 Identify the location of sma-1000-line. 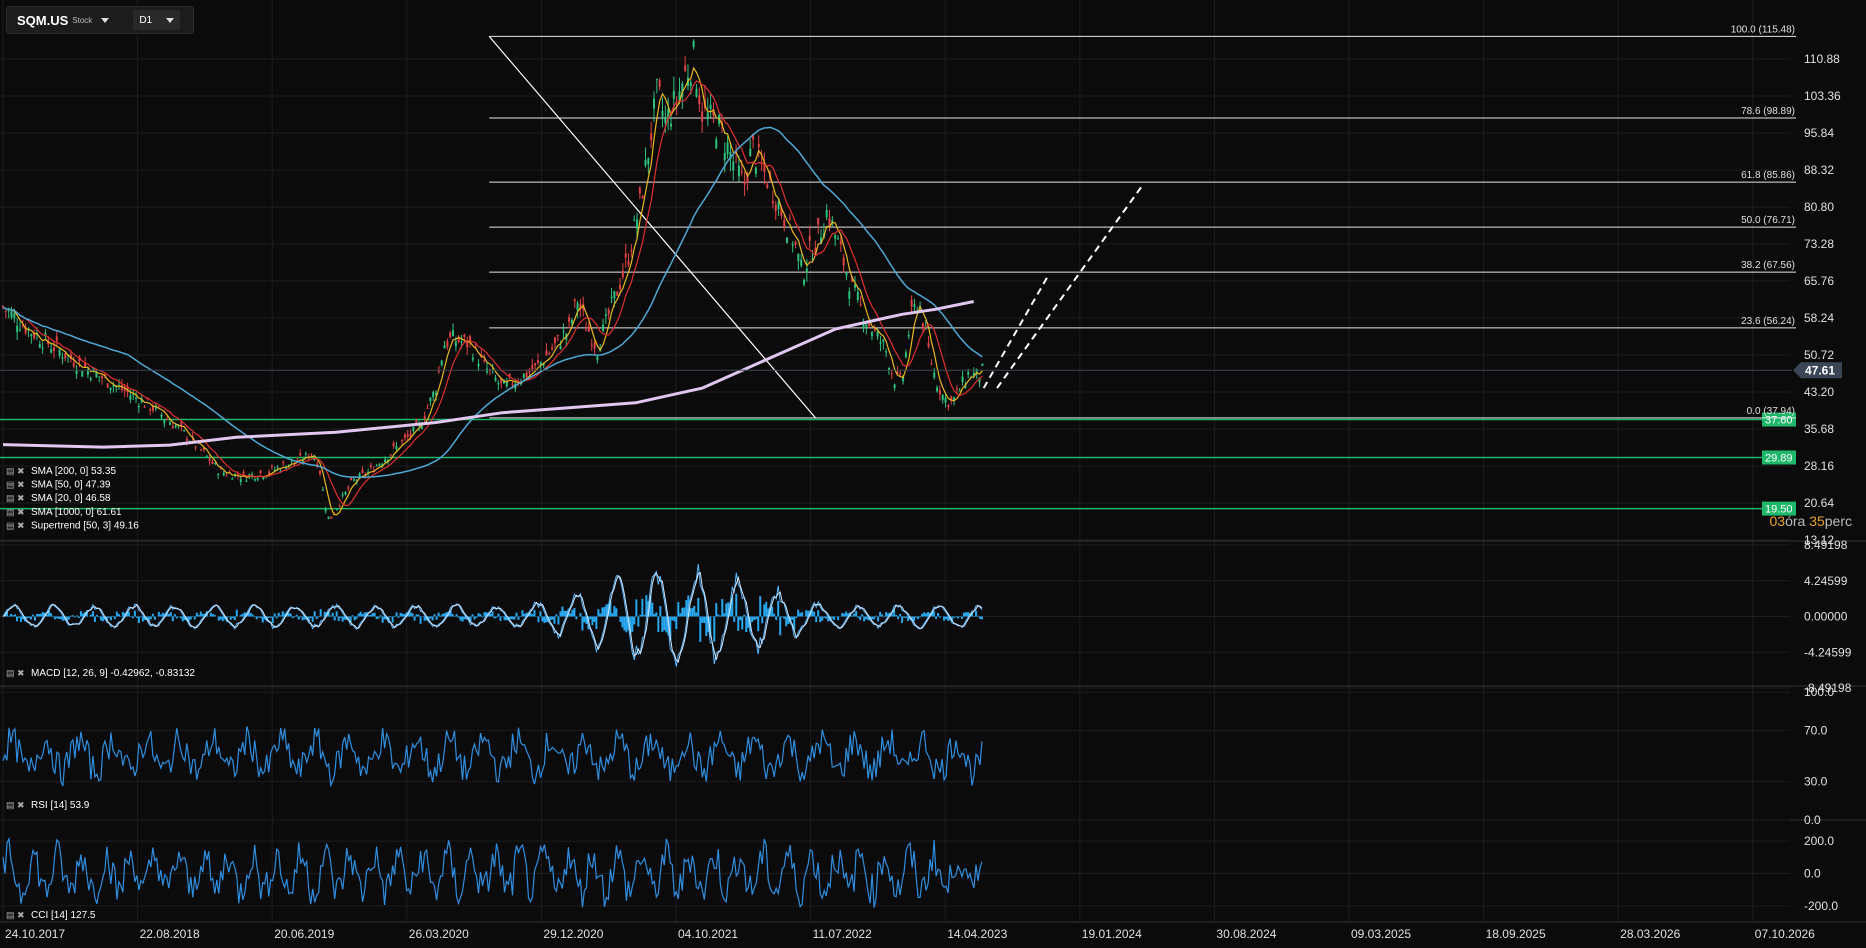
(488, 374).